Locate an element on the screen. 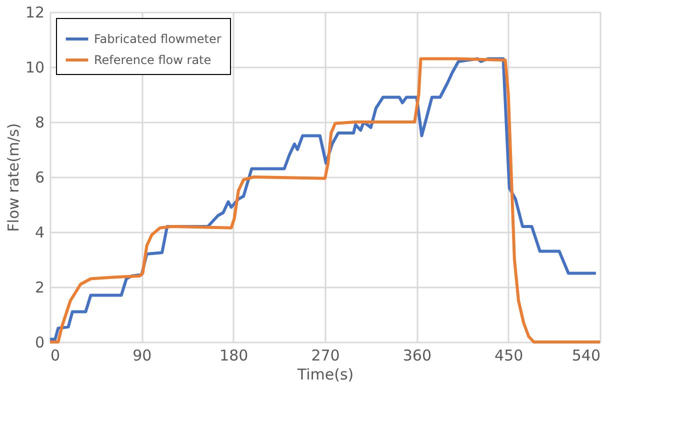  y-tick-label: 2 is located at coordinates (39, 287).